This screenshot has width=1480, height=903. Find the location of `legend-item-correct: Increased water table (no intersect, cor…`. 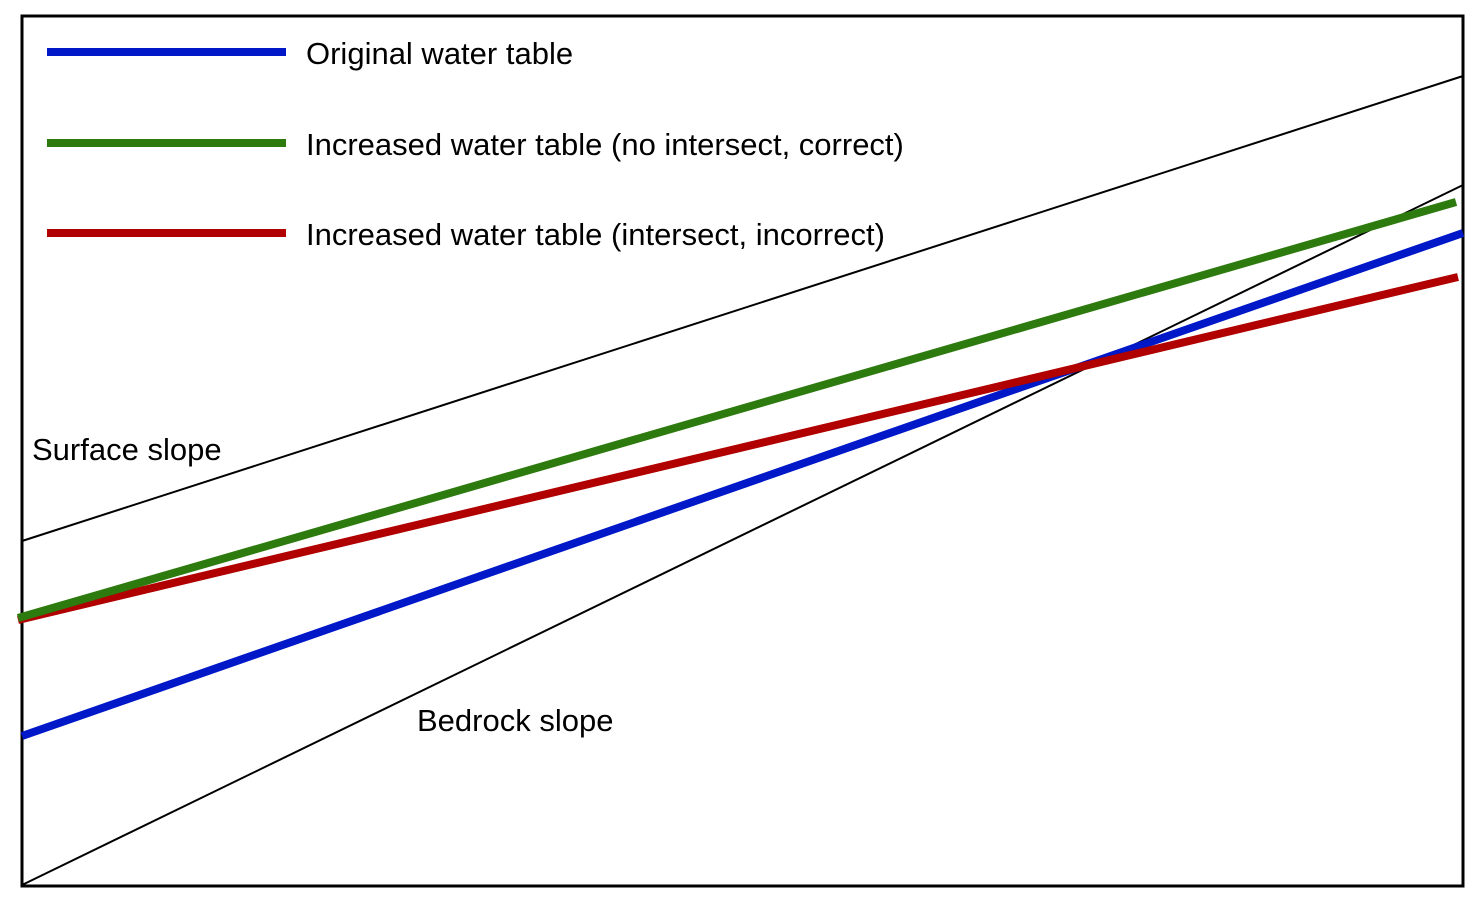

legend-item-correct: Increased water table (no intersect, cor… is located at coordinates (475, 144).